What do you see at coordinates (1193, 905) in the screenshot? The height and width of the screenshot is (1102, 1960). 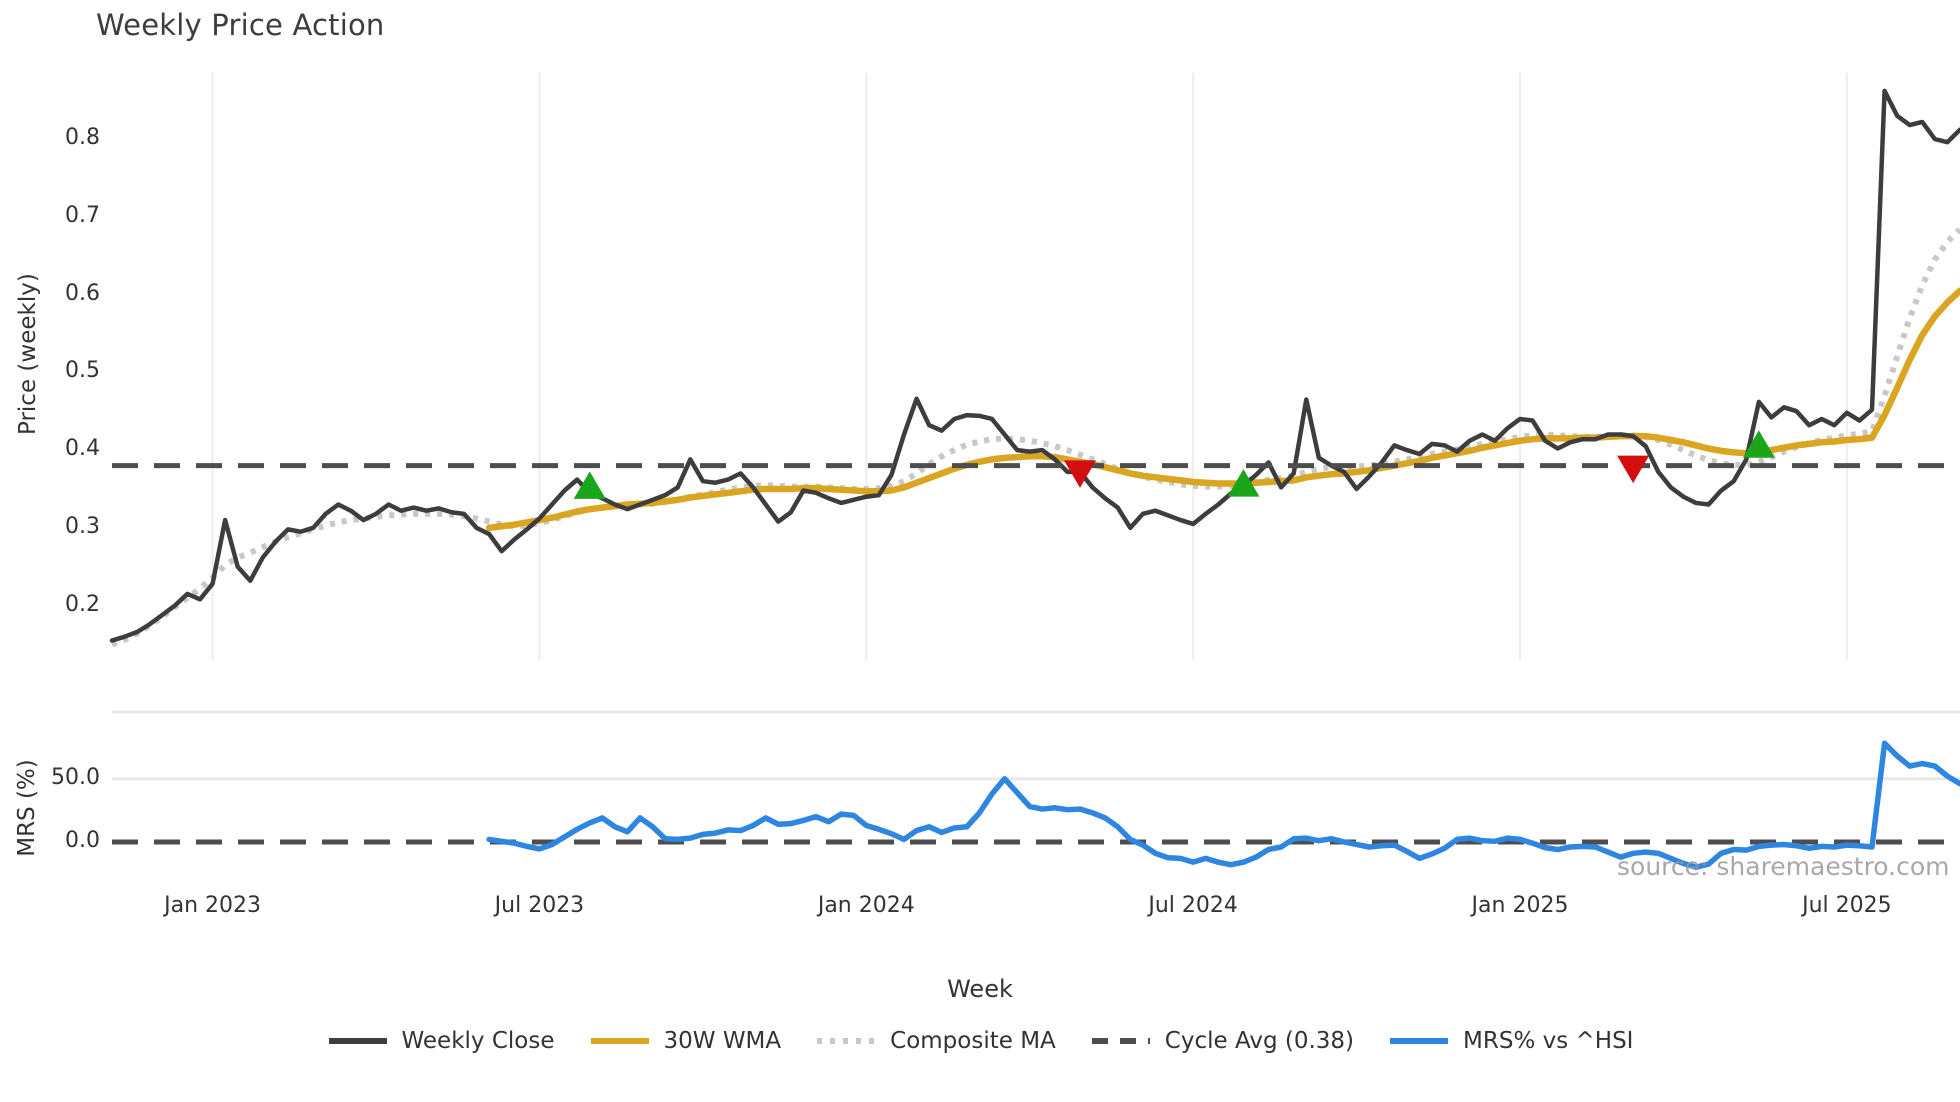 I see `xtick-3: Jul 2024` at bounding box center [1193, 905].